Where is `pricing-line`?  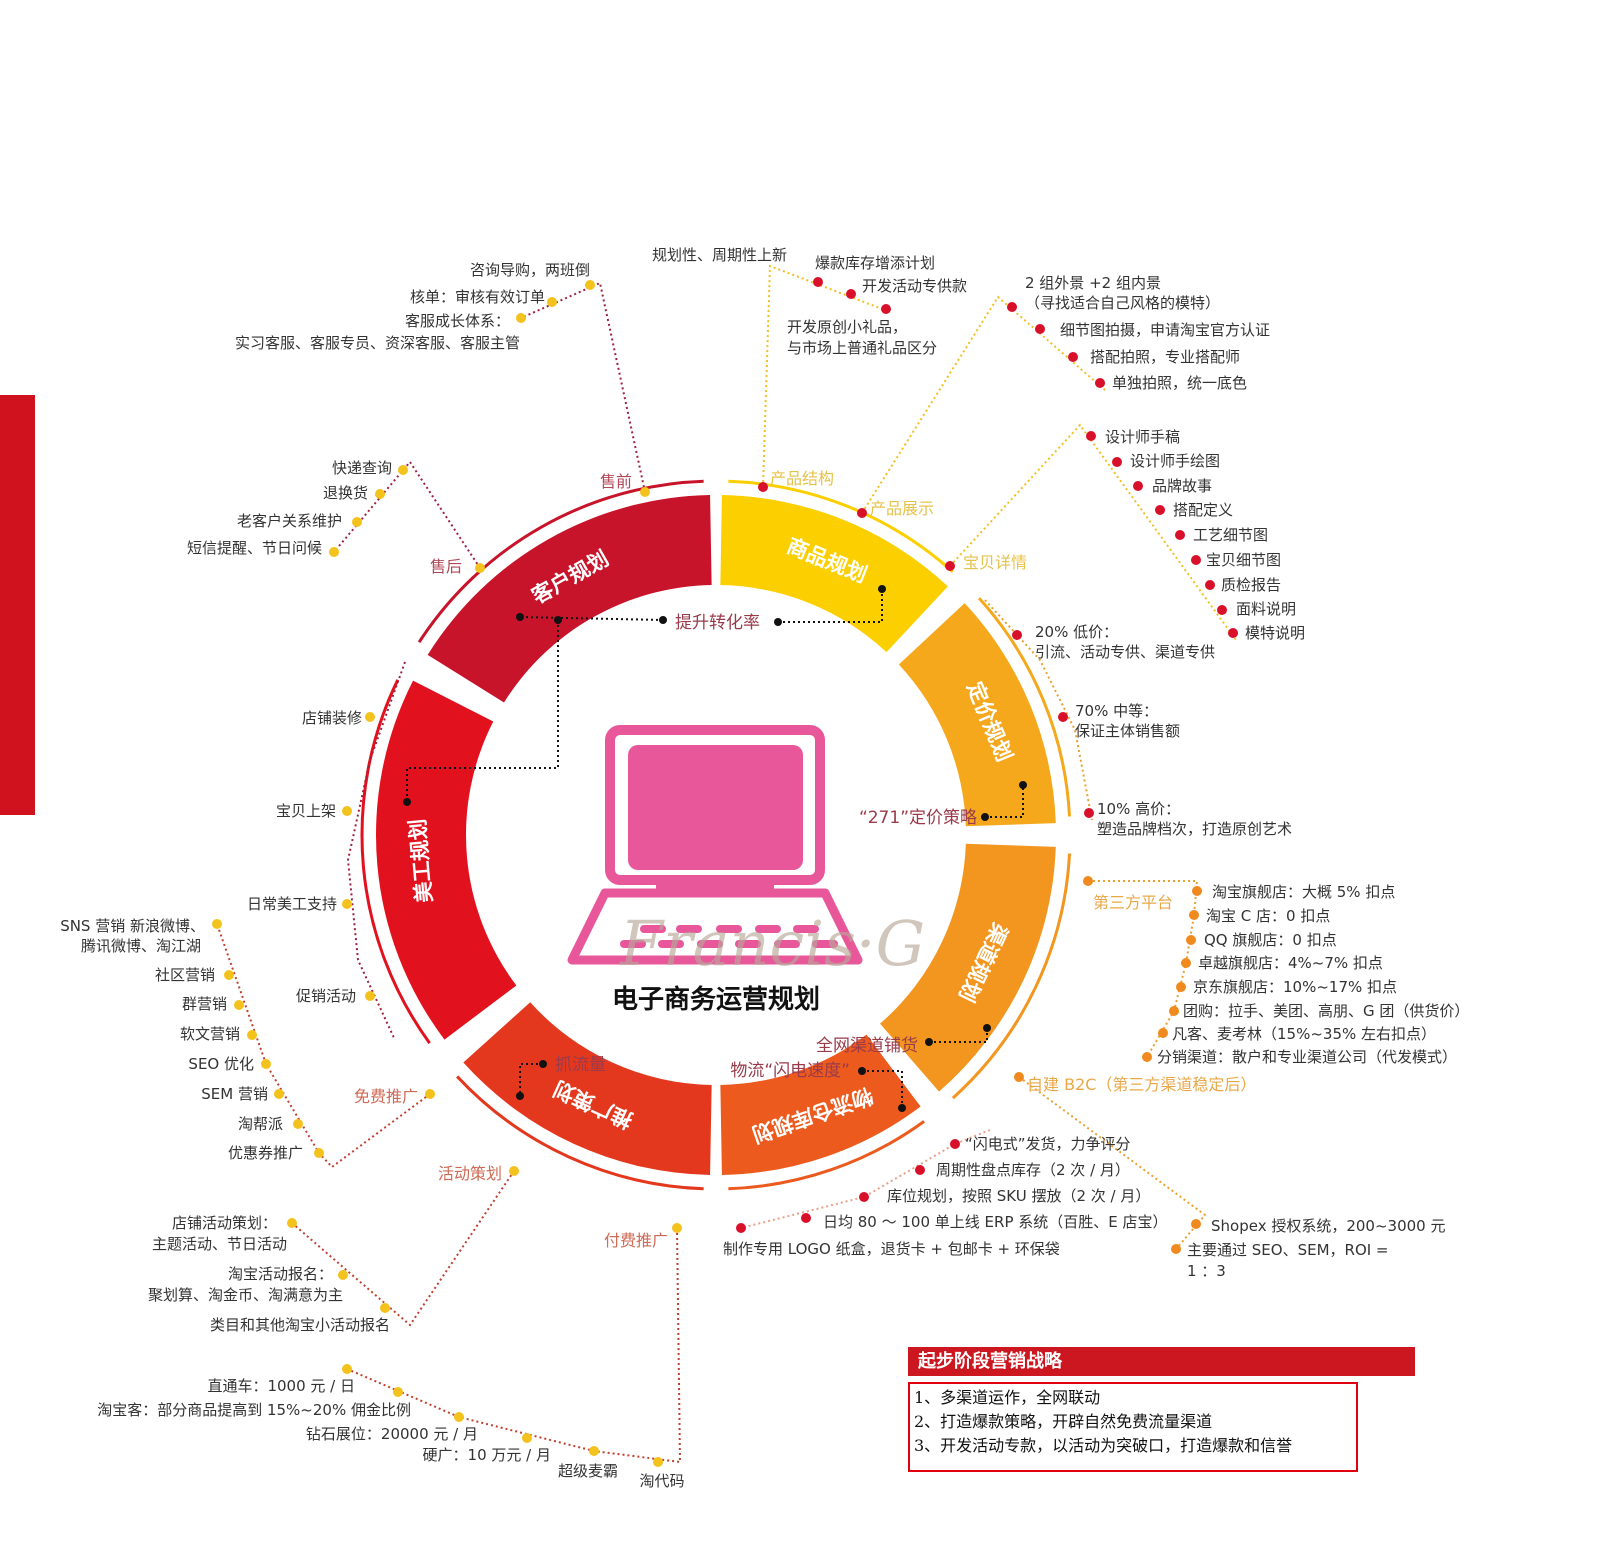
pricing-line is located at coordinates (1038, 710).